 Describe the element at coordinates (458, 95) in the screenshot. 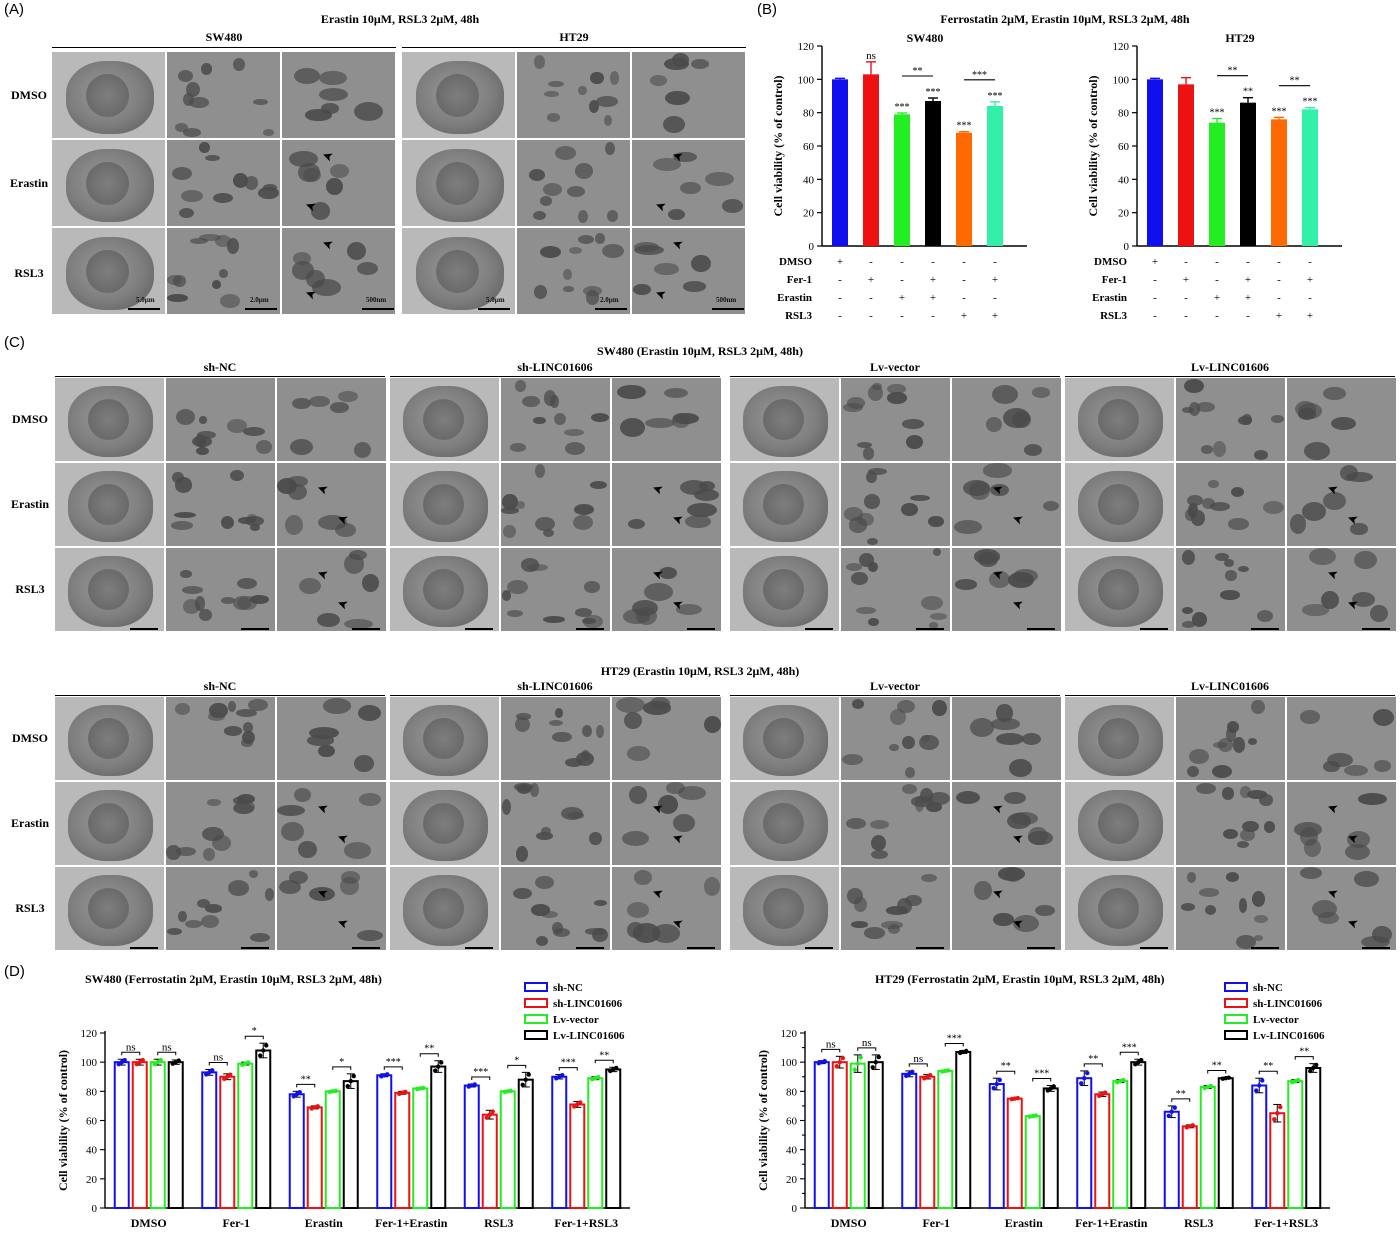

I see `panel-a-micrograph` at that location.